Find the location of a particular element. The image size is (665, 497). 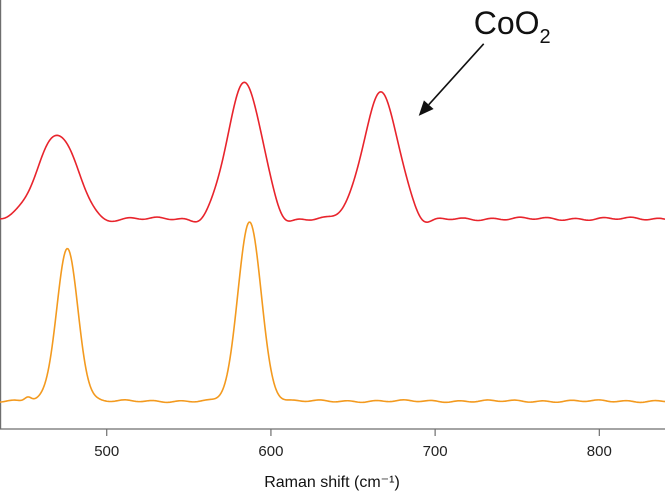

annotation-group: CoO2 is located at coordinates (484, 60).